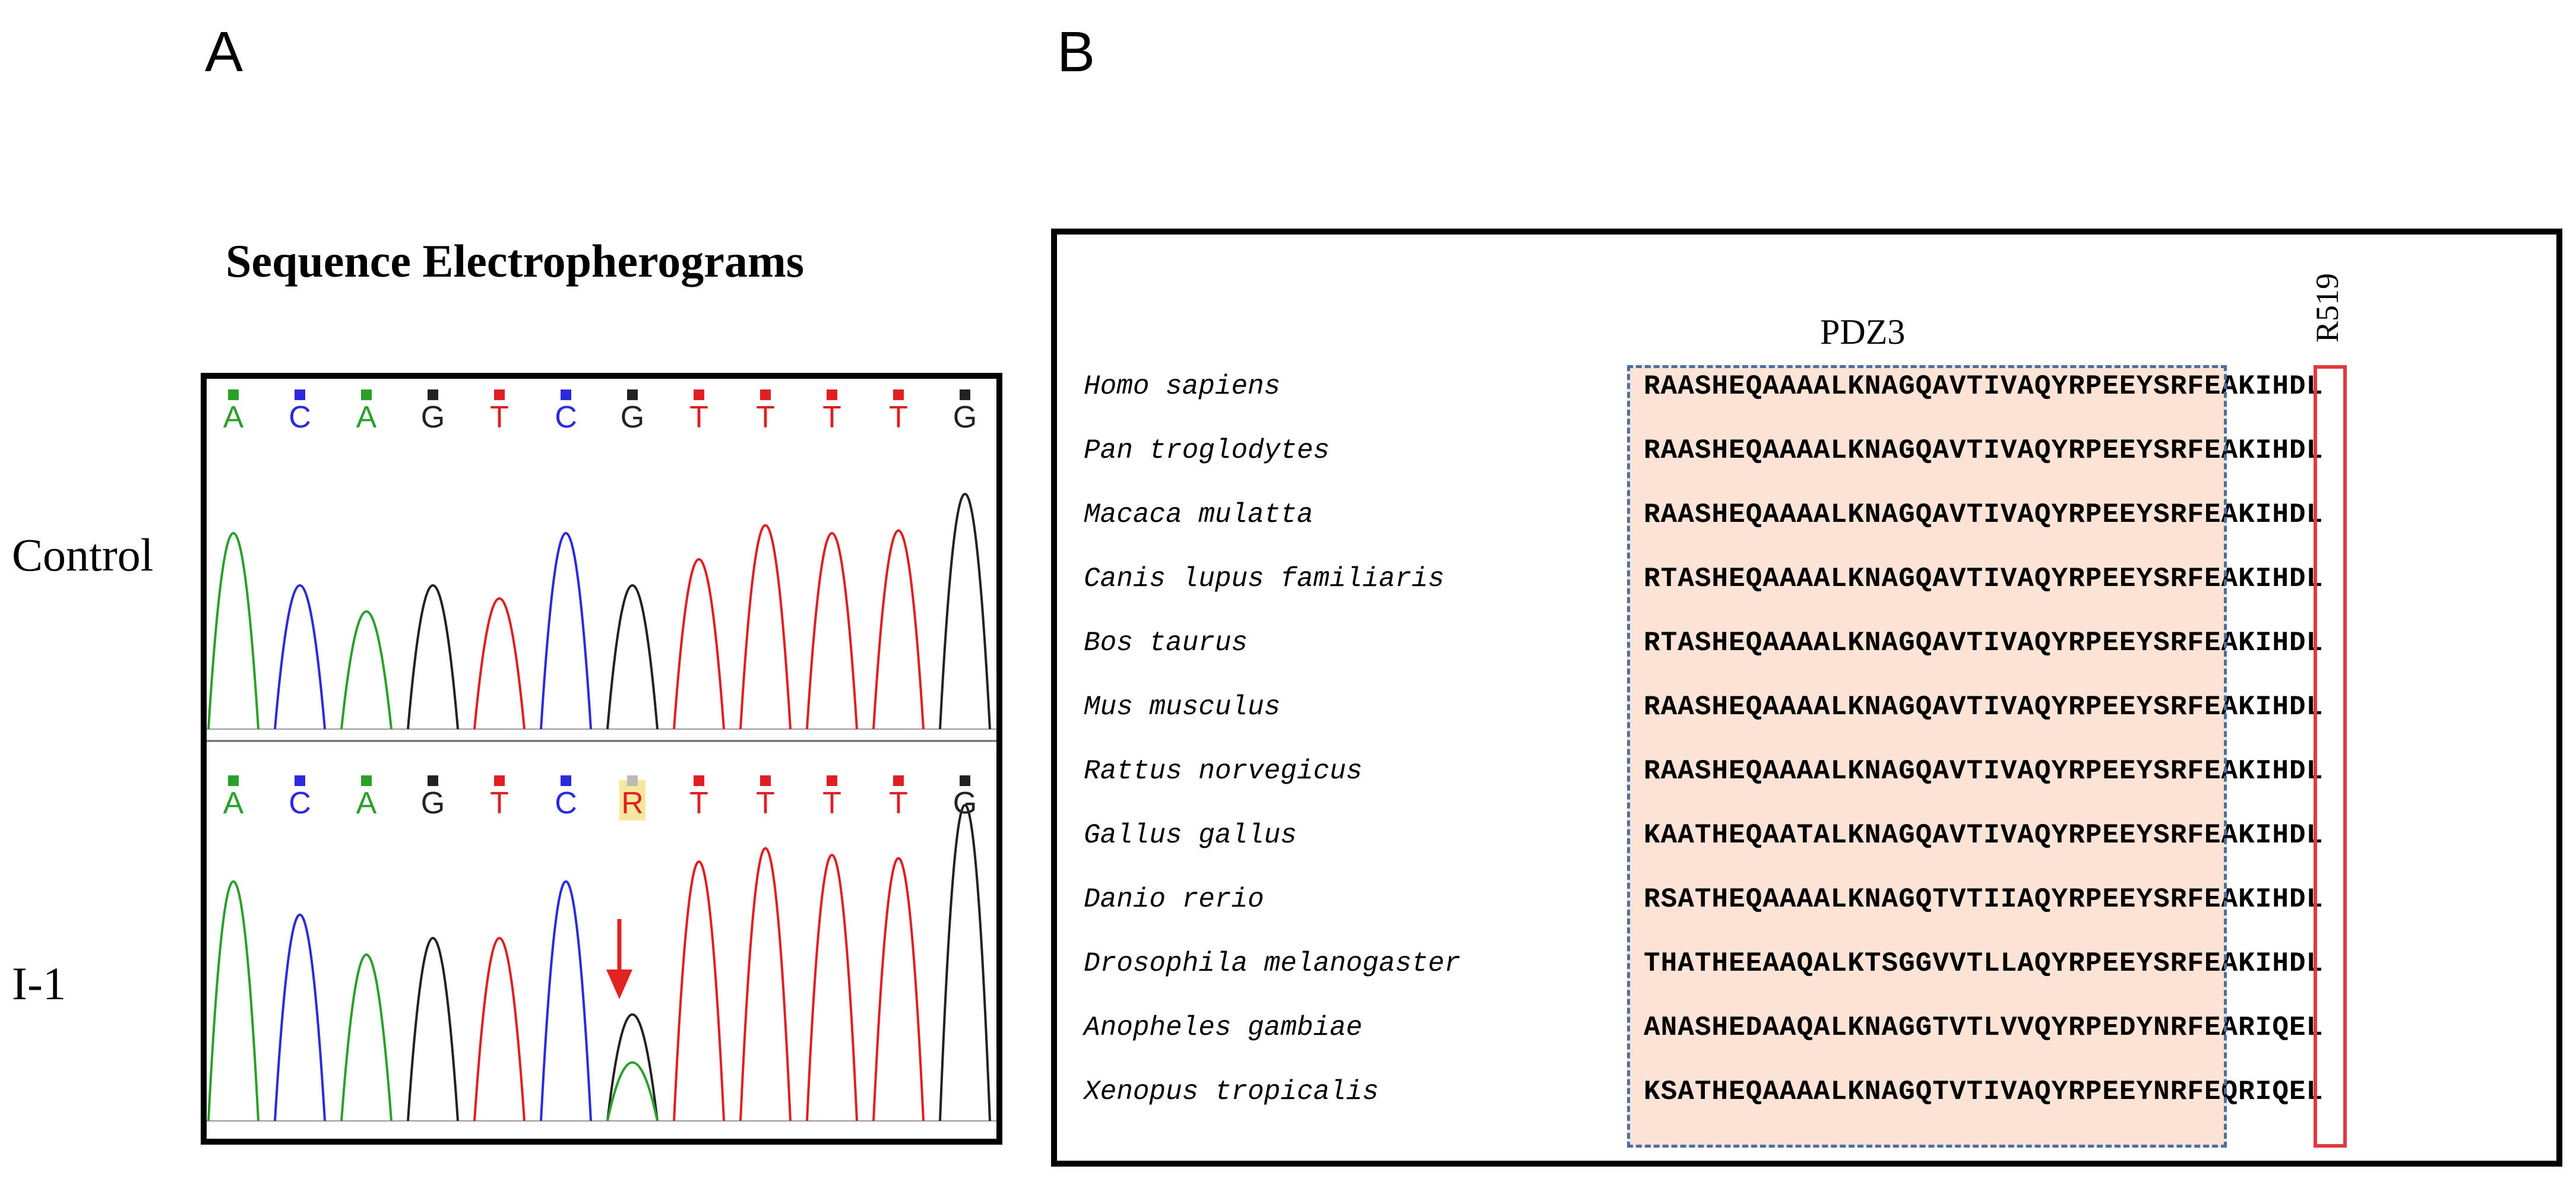  Describe the element at coordinates (1984, 899) in the screenshot. I see `protein-sequence: RSATHEQAAAALKNAGQTVTIIAQYRPEEYSRFEAKIHDL` at that location.